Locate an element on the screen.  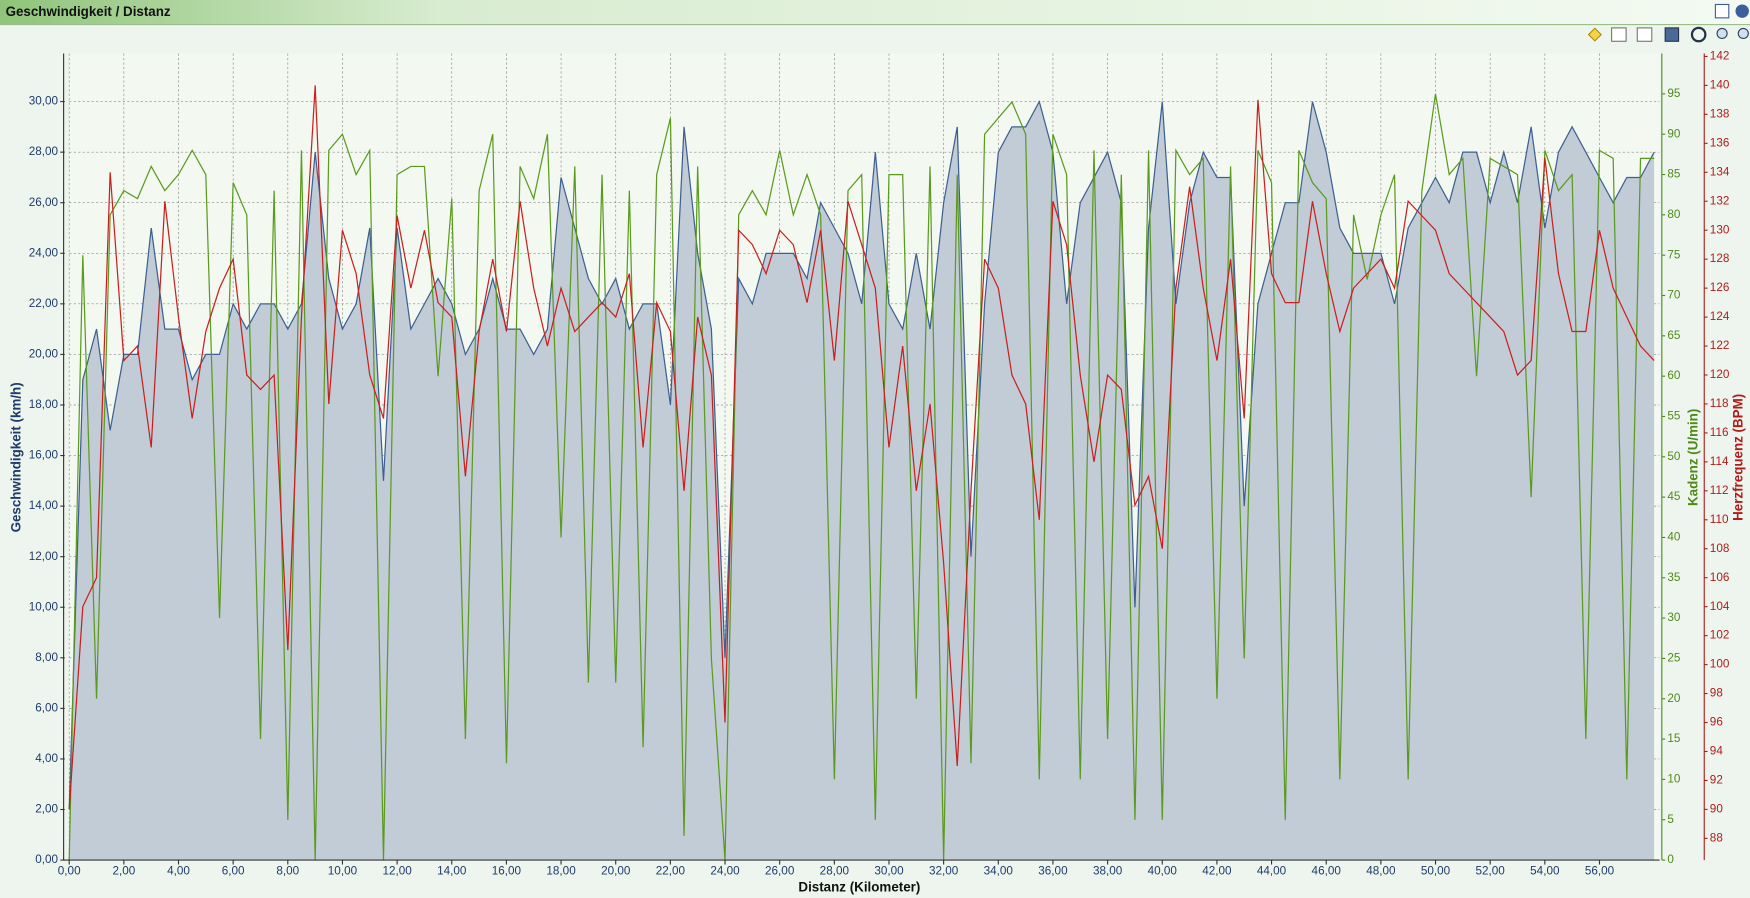
y3-tick-label: 128 is located at coordinates (1720, 258).